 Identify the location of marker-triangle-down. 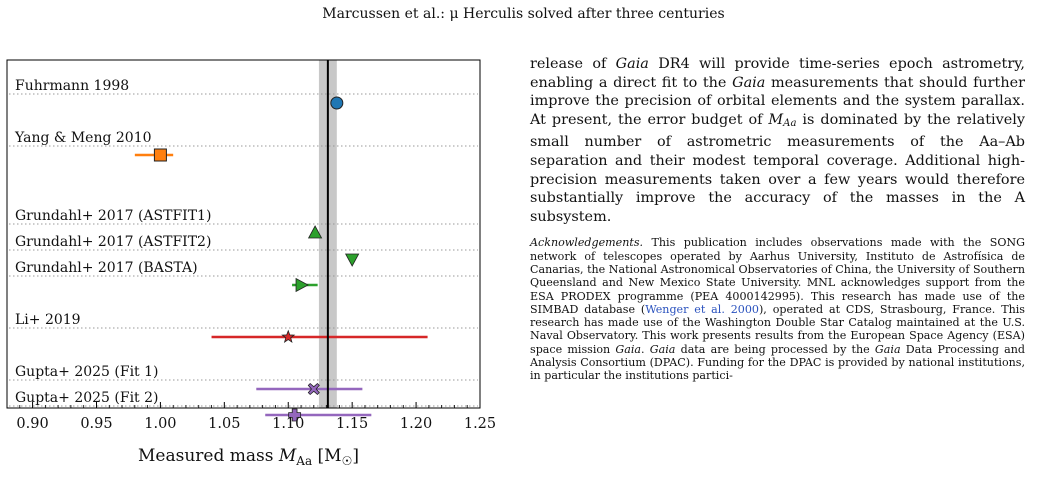
(352, 260).